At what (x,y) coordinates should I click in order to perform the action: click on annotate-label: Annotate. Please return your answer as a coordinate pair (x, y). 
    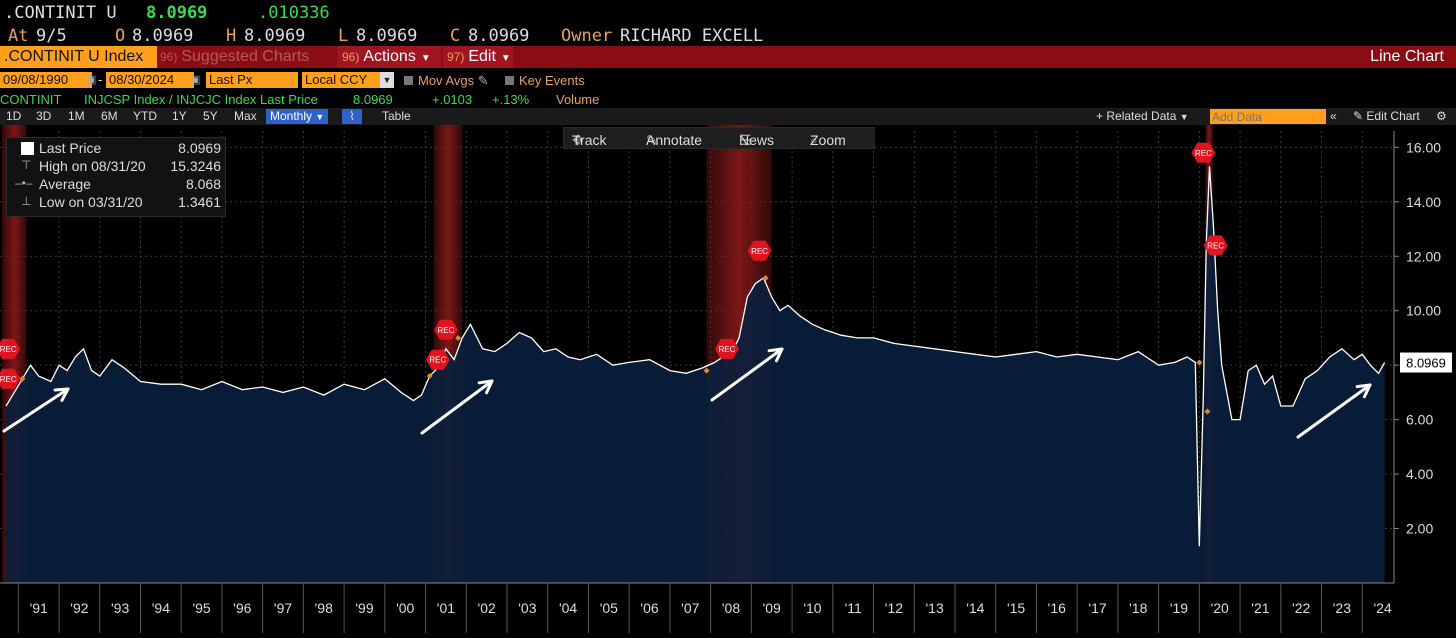
    Looking at the image, I should click on (674, 140).